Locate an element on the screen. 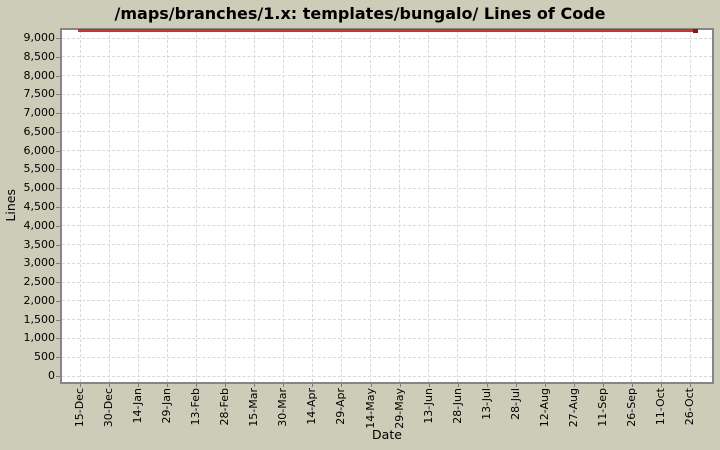 The image size is (720, 450). x-tick-label: 28-Feb is located at coordinates (225, 407).